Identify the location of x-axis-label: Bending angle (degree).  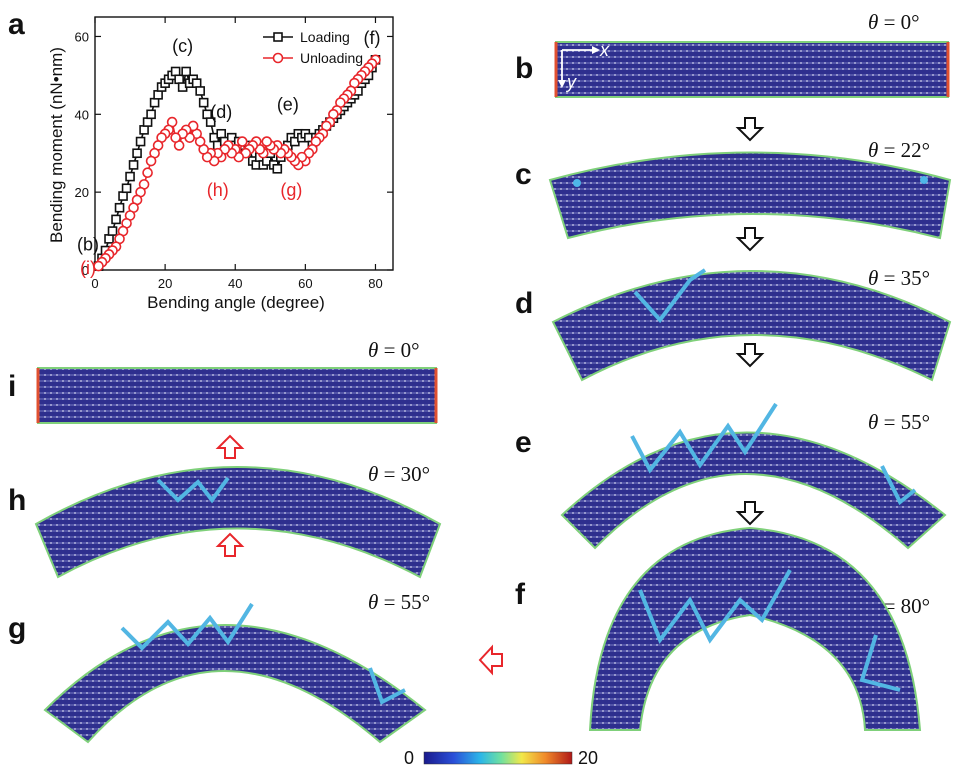
(236, 302).